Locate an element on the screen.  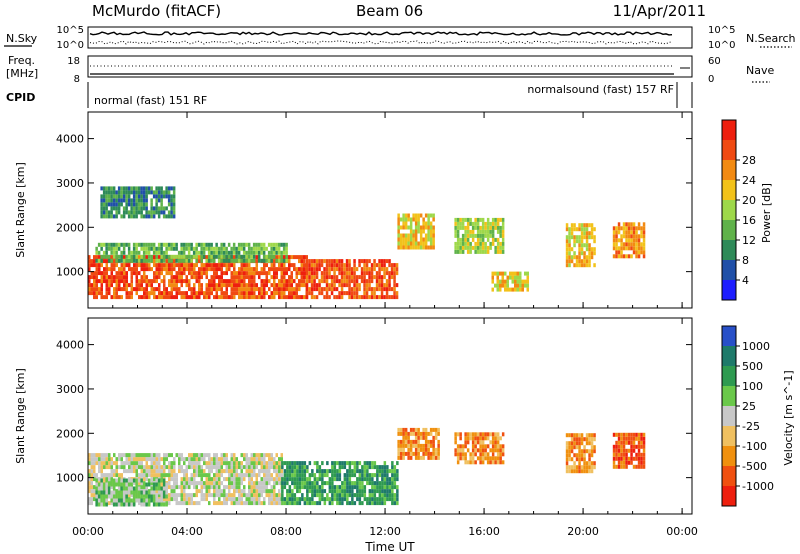
power-heatmap is located at coordinates (367, 243).